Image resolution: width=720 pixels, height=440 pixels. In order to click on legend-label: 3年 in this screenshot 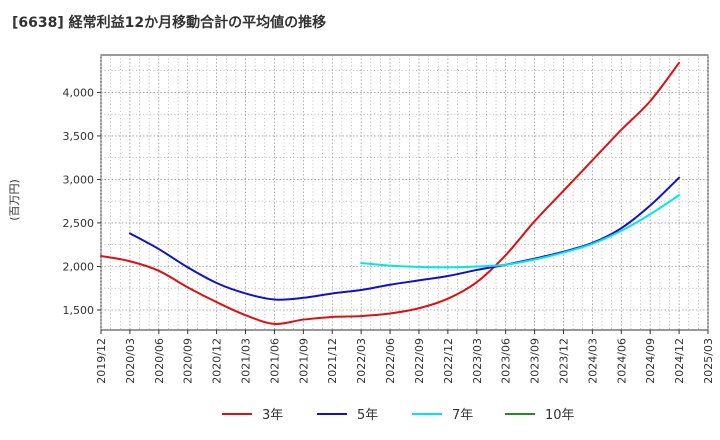, I will do `click(272, 415)`.